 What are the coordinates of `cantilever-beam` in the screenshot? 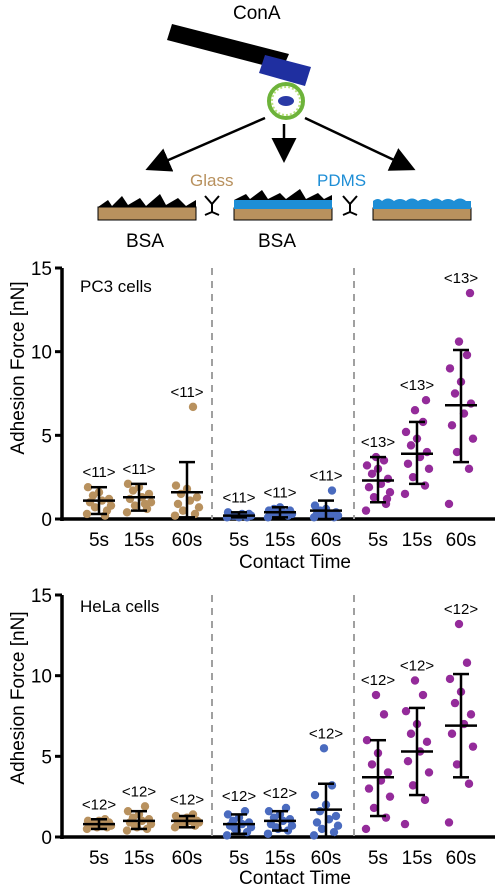 It's located at (228, 47).